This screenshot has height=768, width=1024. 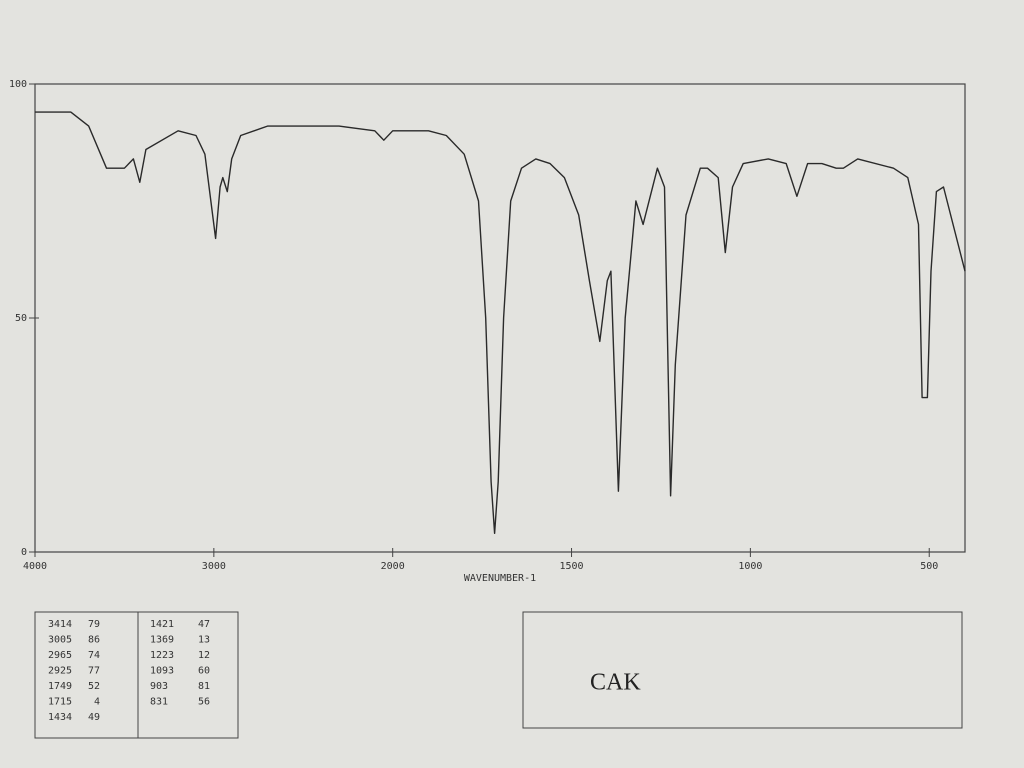 I want to click on x-axis-label: WAVENUMBER-1, so click(x=500, y=578).